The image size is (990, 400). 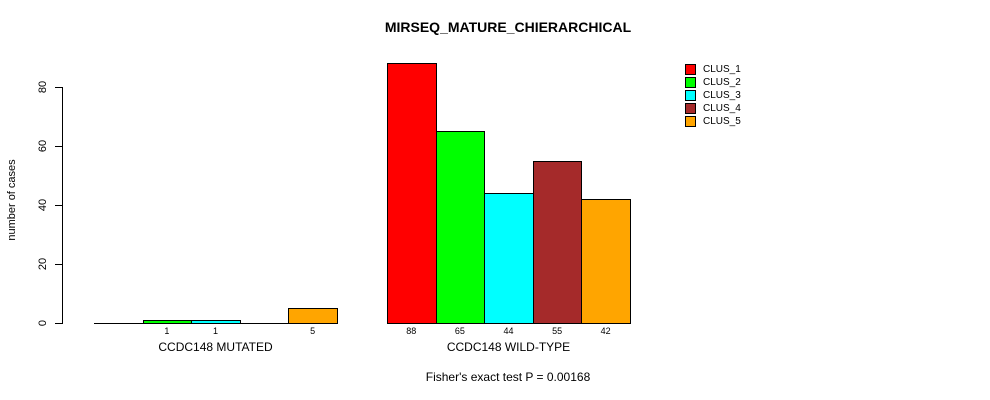 What do you see at coordinates (43, 264) in the screenshot?
I see `y-tick-label: 20` at bounding box center [43, 264].